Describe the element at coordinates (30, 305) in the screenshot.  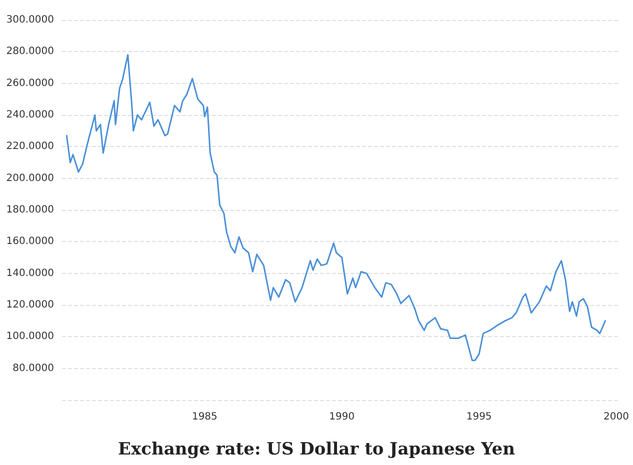
I see `y-tick-label: 120.0000` at that location.